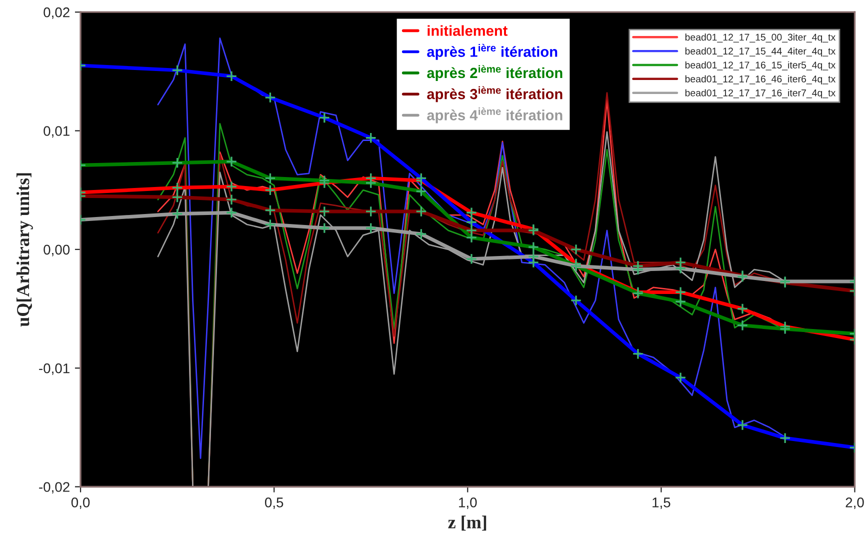  Describe the element at coordinates (760, 93) in the screenshot. I see `legend-label: bead01_12_17_17_16_iter7_4q_tx` at that location.